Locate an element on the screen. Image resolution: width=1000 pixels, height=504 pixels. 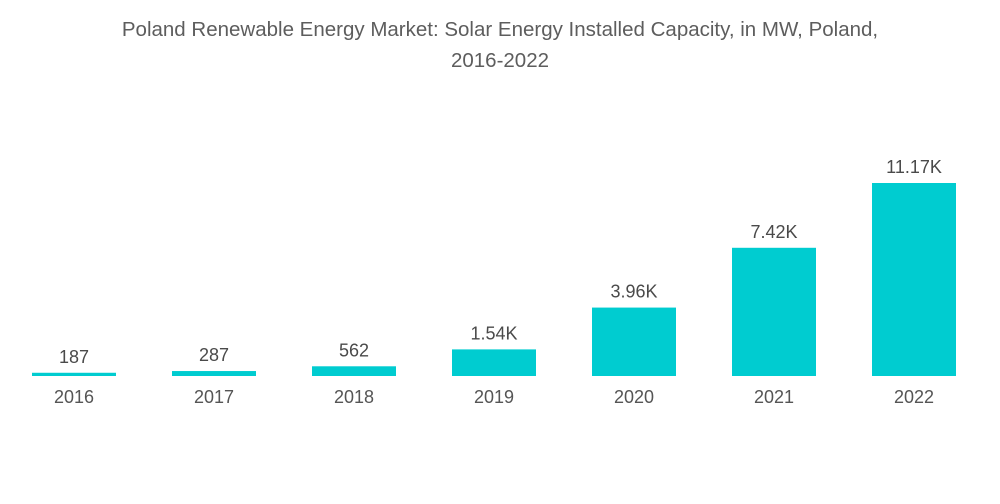
data-label-2022: 11.17K is located at coordinates (914, 167).